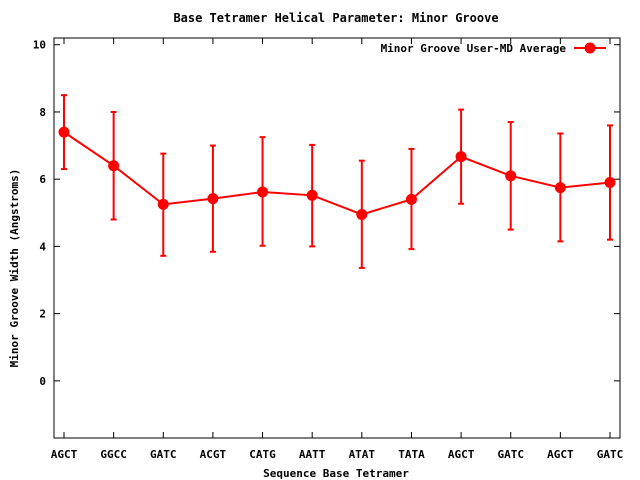 The width and height of the screenshot is (640, 480). Describe the element at coordinates (42, 314) in the screenshot. I see `y-tick-label: 2` at that location.